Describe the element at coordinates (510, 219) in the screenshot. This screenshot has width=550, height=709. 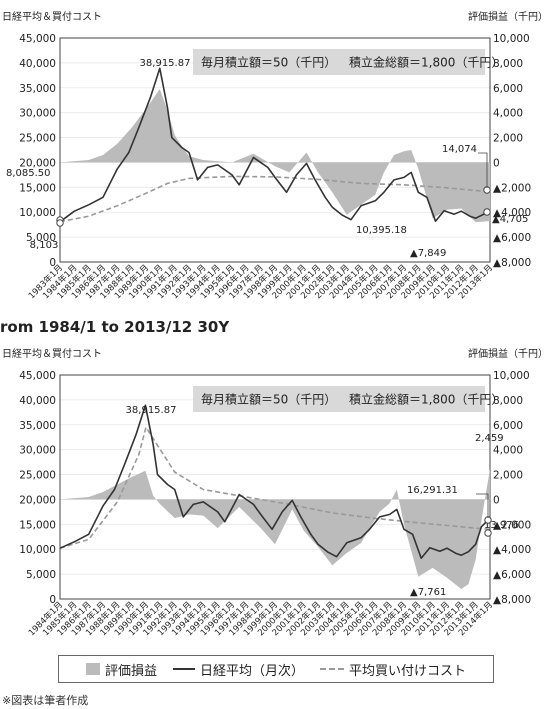
I see `annotation-label: ▲4,705` at that location.